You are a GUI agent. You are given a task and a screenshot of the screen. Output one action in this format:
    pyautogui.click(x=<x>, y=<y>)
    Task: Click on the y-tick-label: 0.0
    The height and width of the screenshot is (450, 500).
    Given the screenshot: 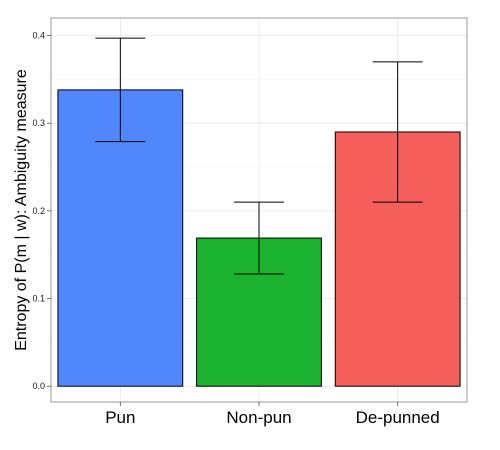 What is the action you would take?
    pyautogui.click(x=38, y=386)
    